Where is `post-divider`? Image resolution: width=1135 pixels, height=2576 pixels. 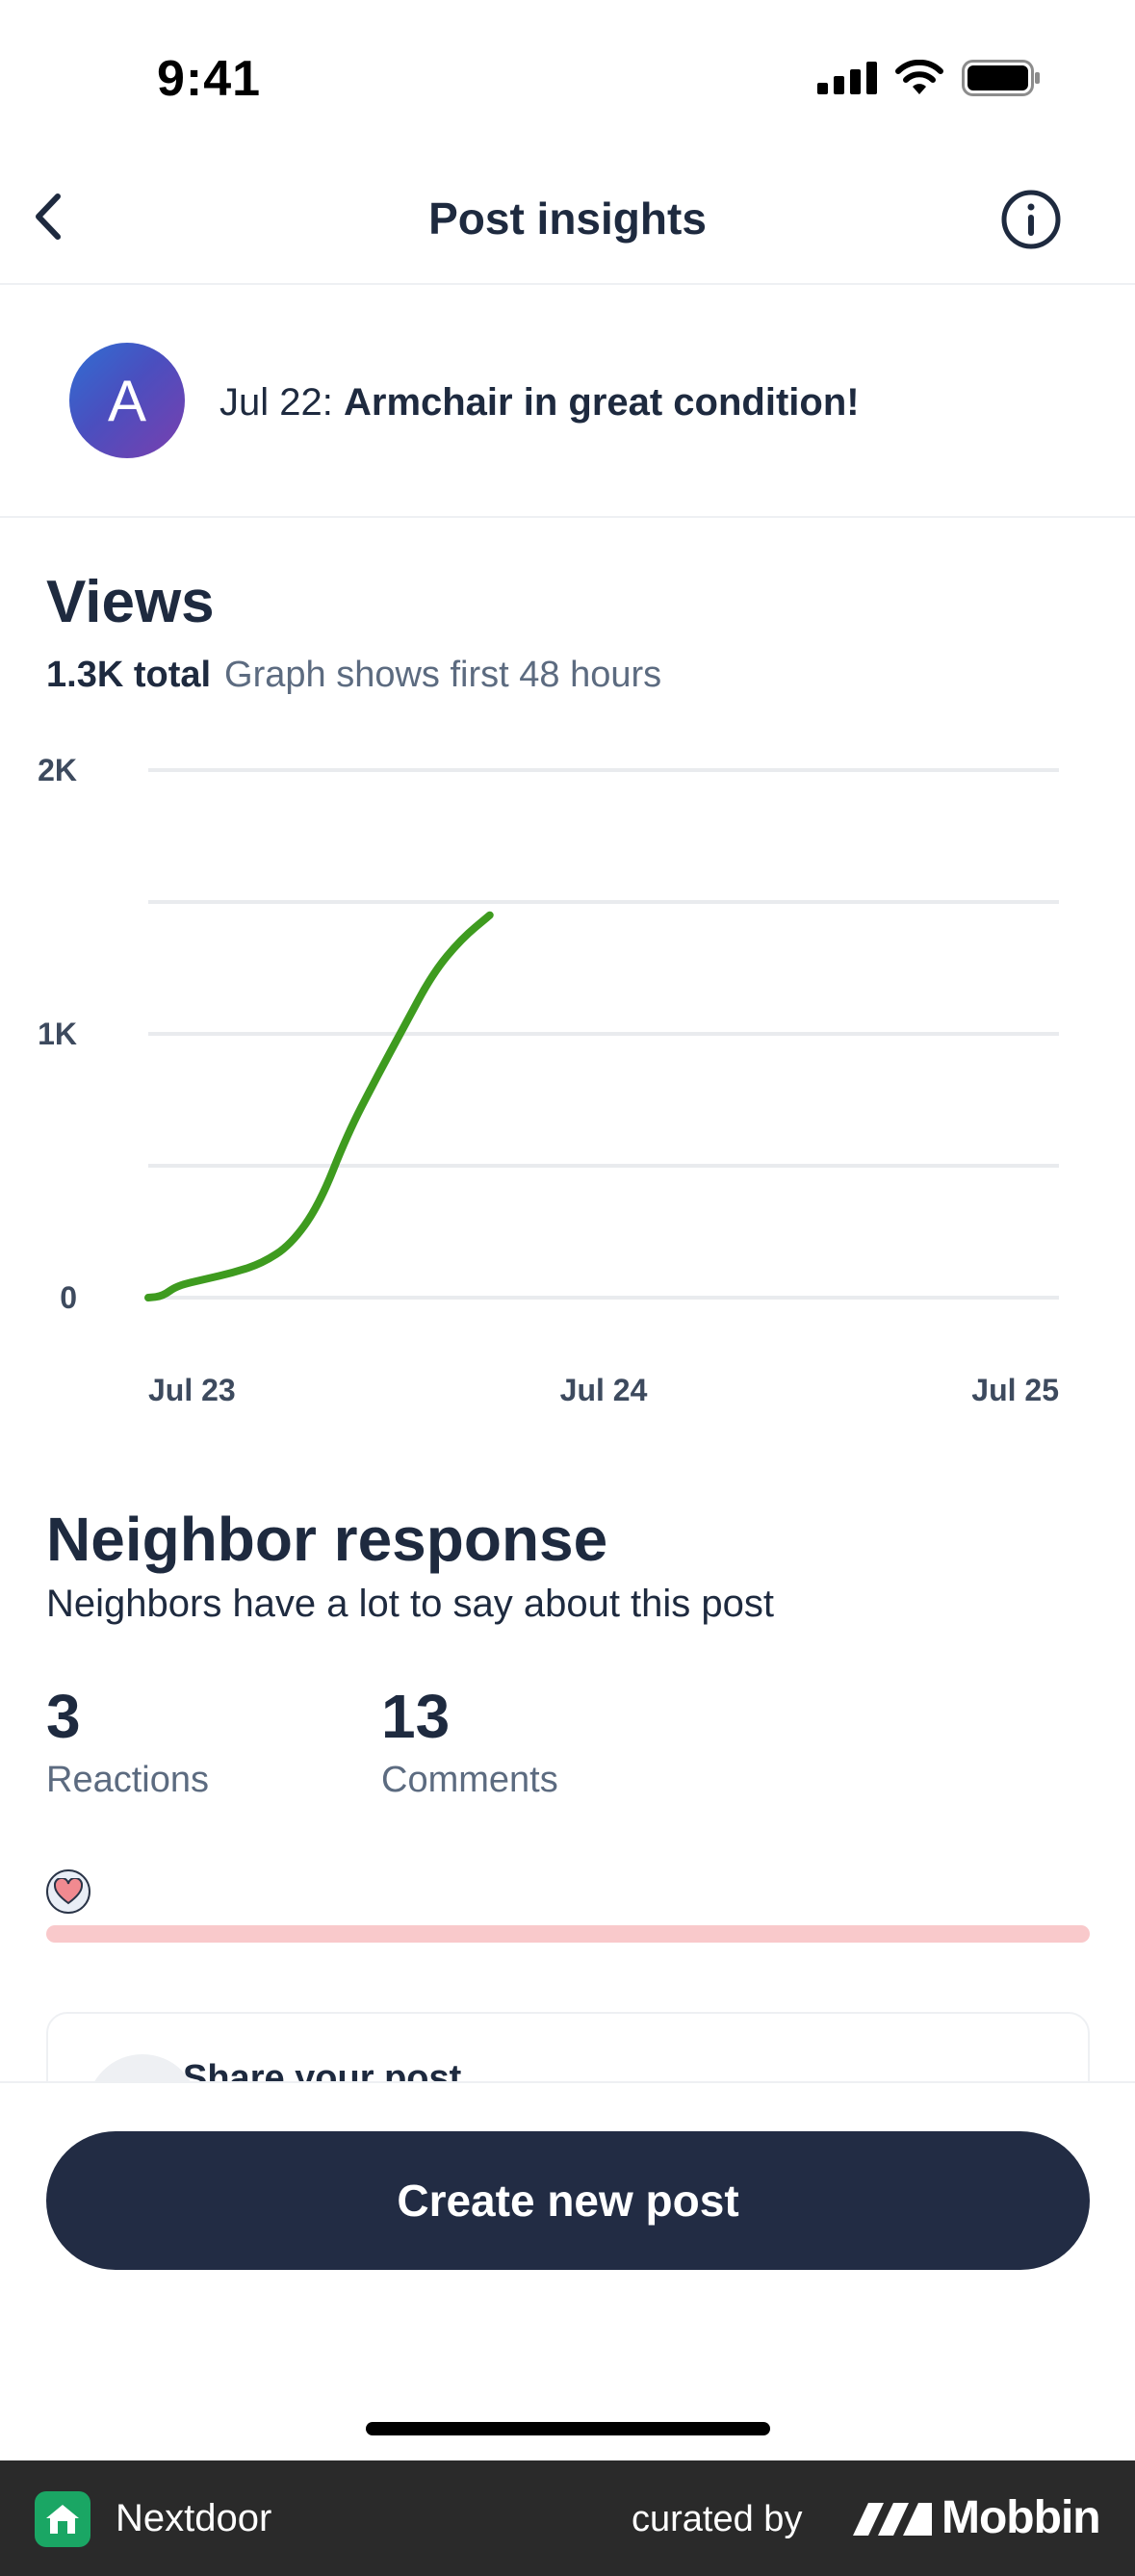 post-divider is located at coordinates (567, 517).